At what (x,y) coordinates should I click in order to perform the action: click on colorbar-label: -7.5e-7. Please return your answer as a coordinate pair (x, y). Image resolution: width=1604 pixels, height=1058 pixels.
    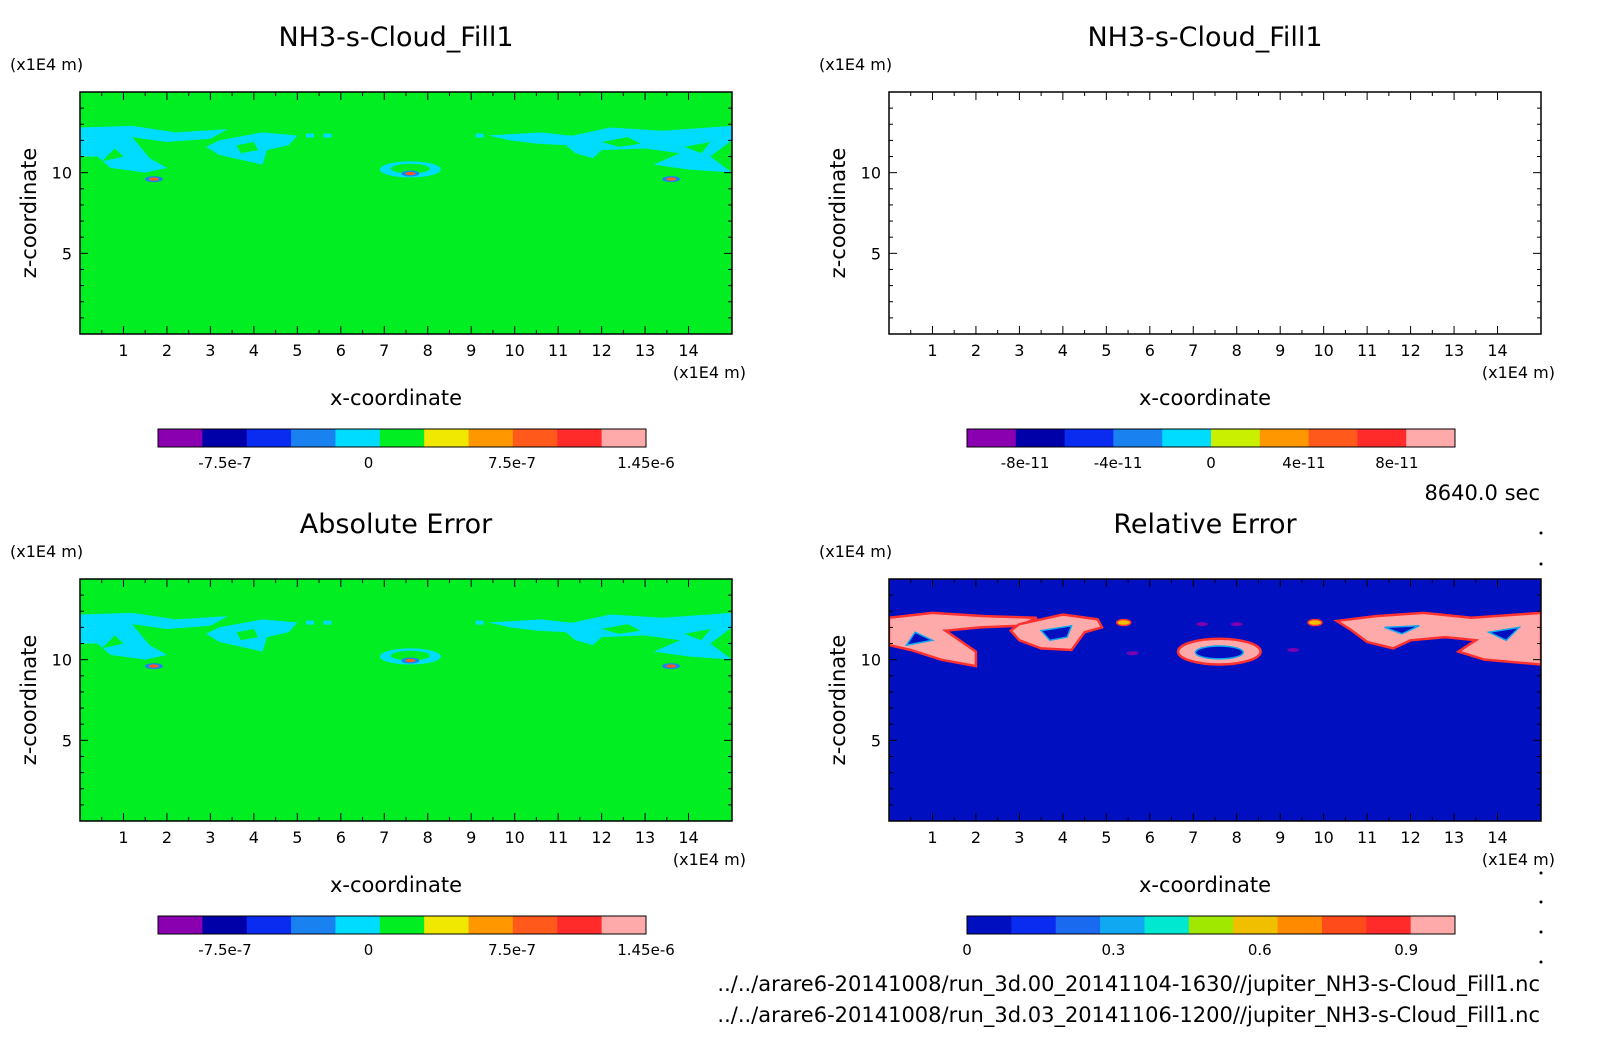
    Looking at the image, I should click on (224, 463).